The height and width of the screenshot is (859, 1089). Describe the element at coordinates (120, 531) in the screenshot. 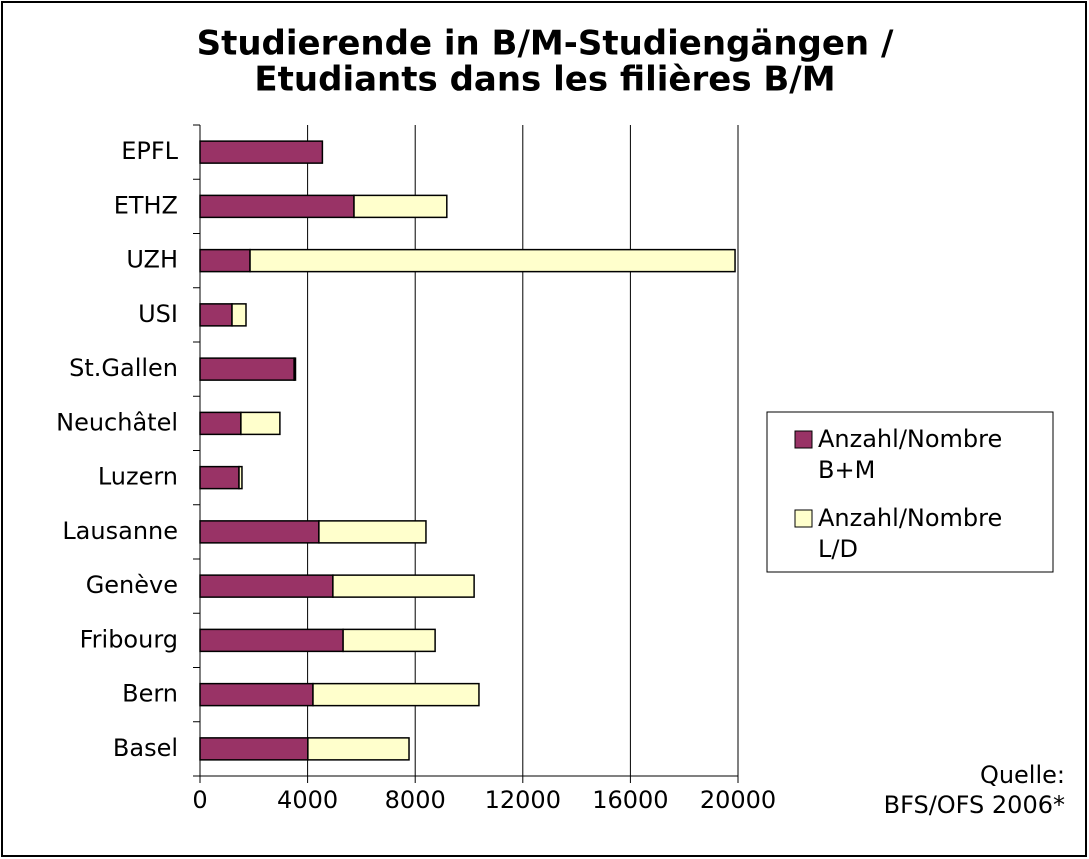

I see `y-tick-label: Lausanne` at that location.